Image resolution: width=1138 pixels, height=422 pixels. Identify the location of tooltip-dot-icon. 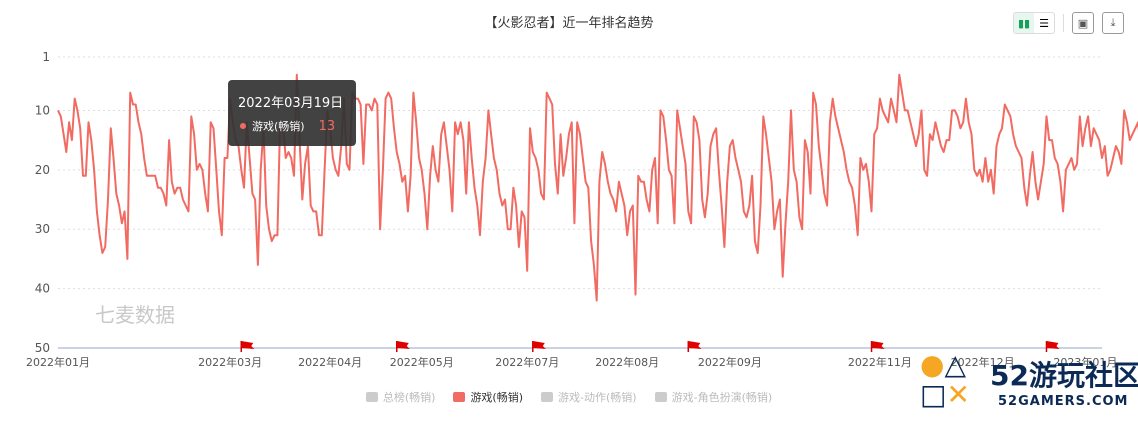
(243, 126).